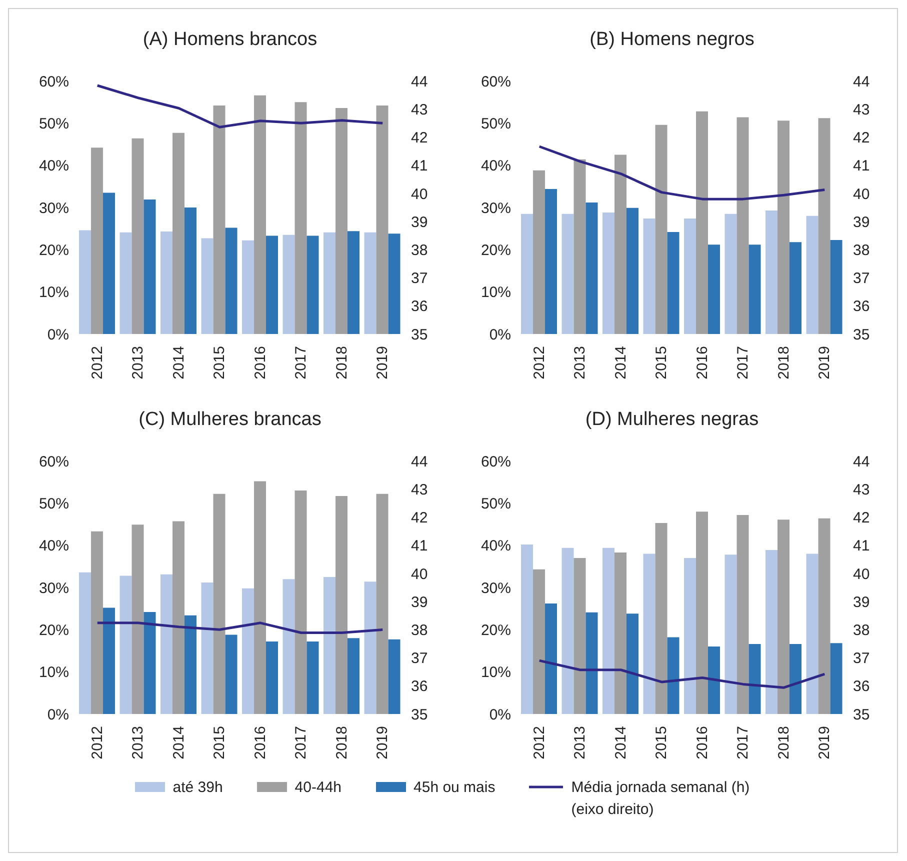 Image resolution: width=907 pixels, height=861 pixels. I want to click on legend-label: 45h ou mais, so click(455, 788).